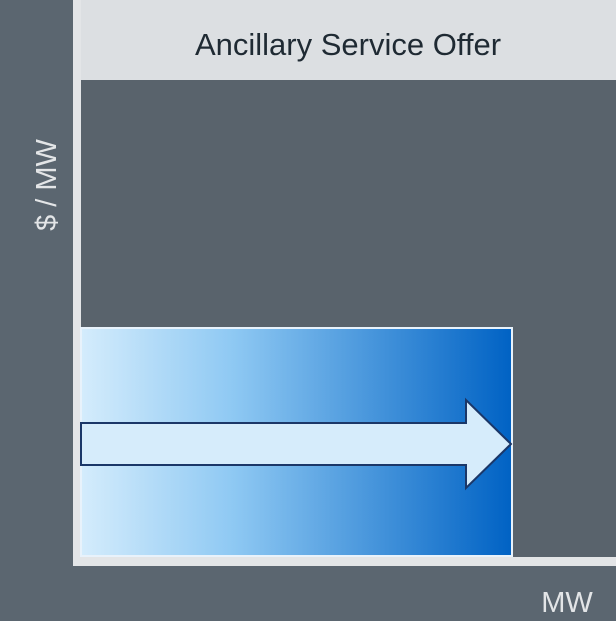  Describe the element at coordinates (47, 184) in the screenshot. I see `y-axis-label: $ / MW` at that location.